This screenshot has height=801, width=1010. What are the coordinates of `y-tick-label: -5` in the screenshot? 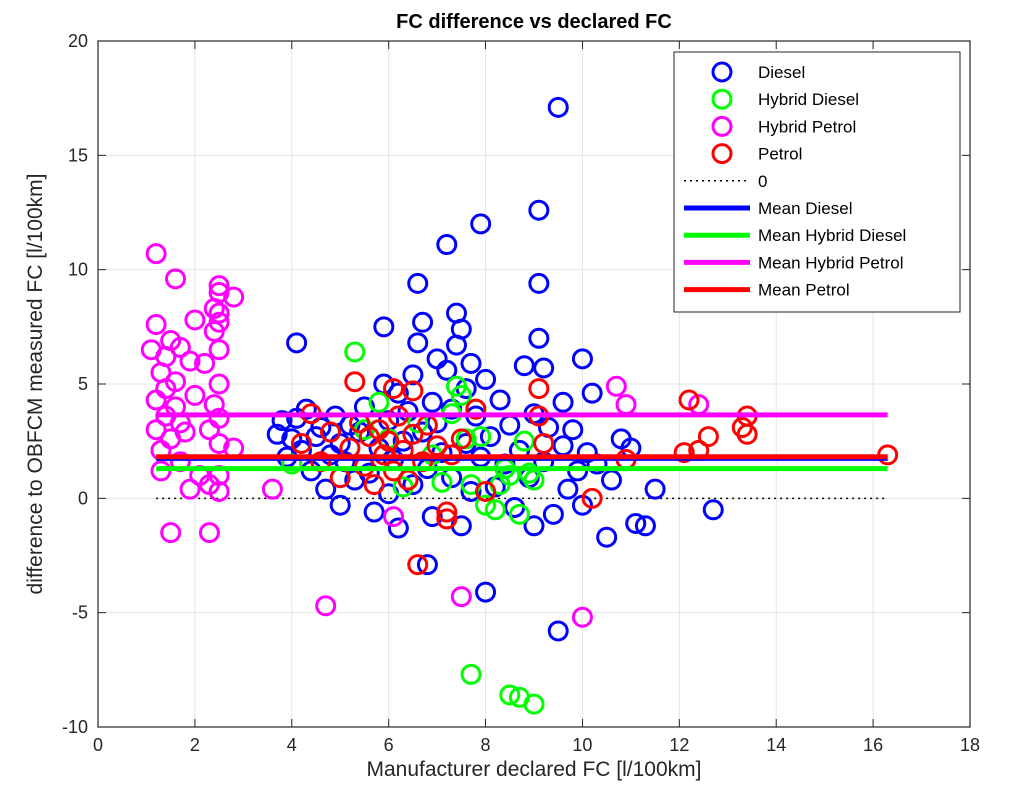 It's located at (80, 613).